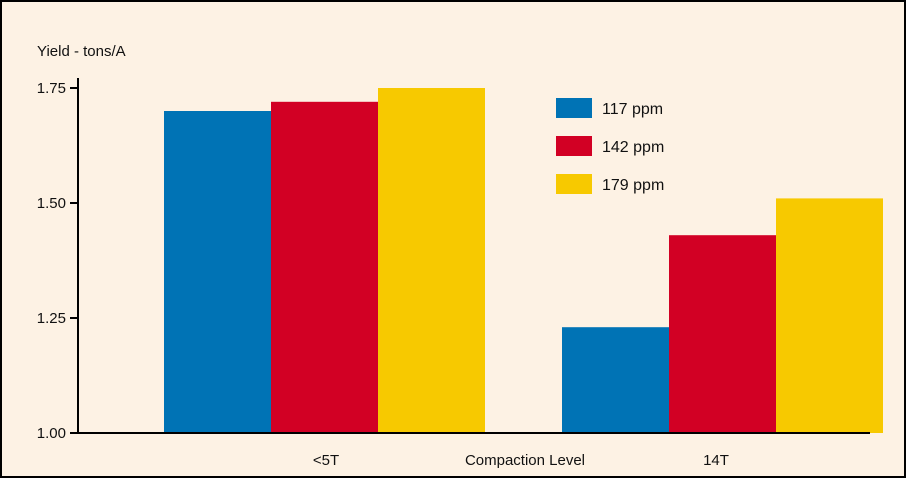 The height and width of the screenshot is (478, 906). Describe the element at coordinates (633, 185) in the screenshot. I see `legend-label: 179 ppm` at that location.